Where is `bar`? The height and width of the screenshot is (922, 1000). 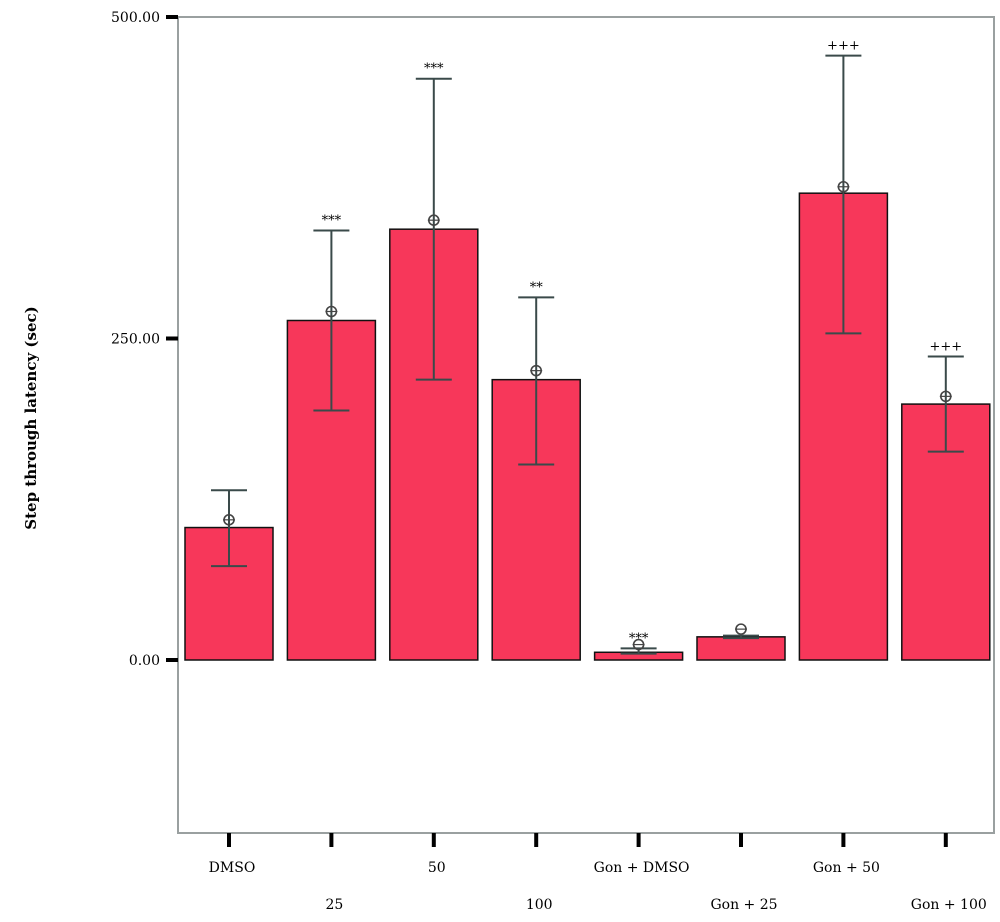 bar is located at coordinates (741, 648).